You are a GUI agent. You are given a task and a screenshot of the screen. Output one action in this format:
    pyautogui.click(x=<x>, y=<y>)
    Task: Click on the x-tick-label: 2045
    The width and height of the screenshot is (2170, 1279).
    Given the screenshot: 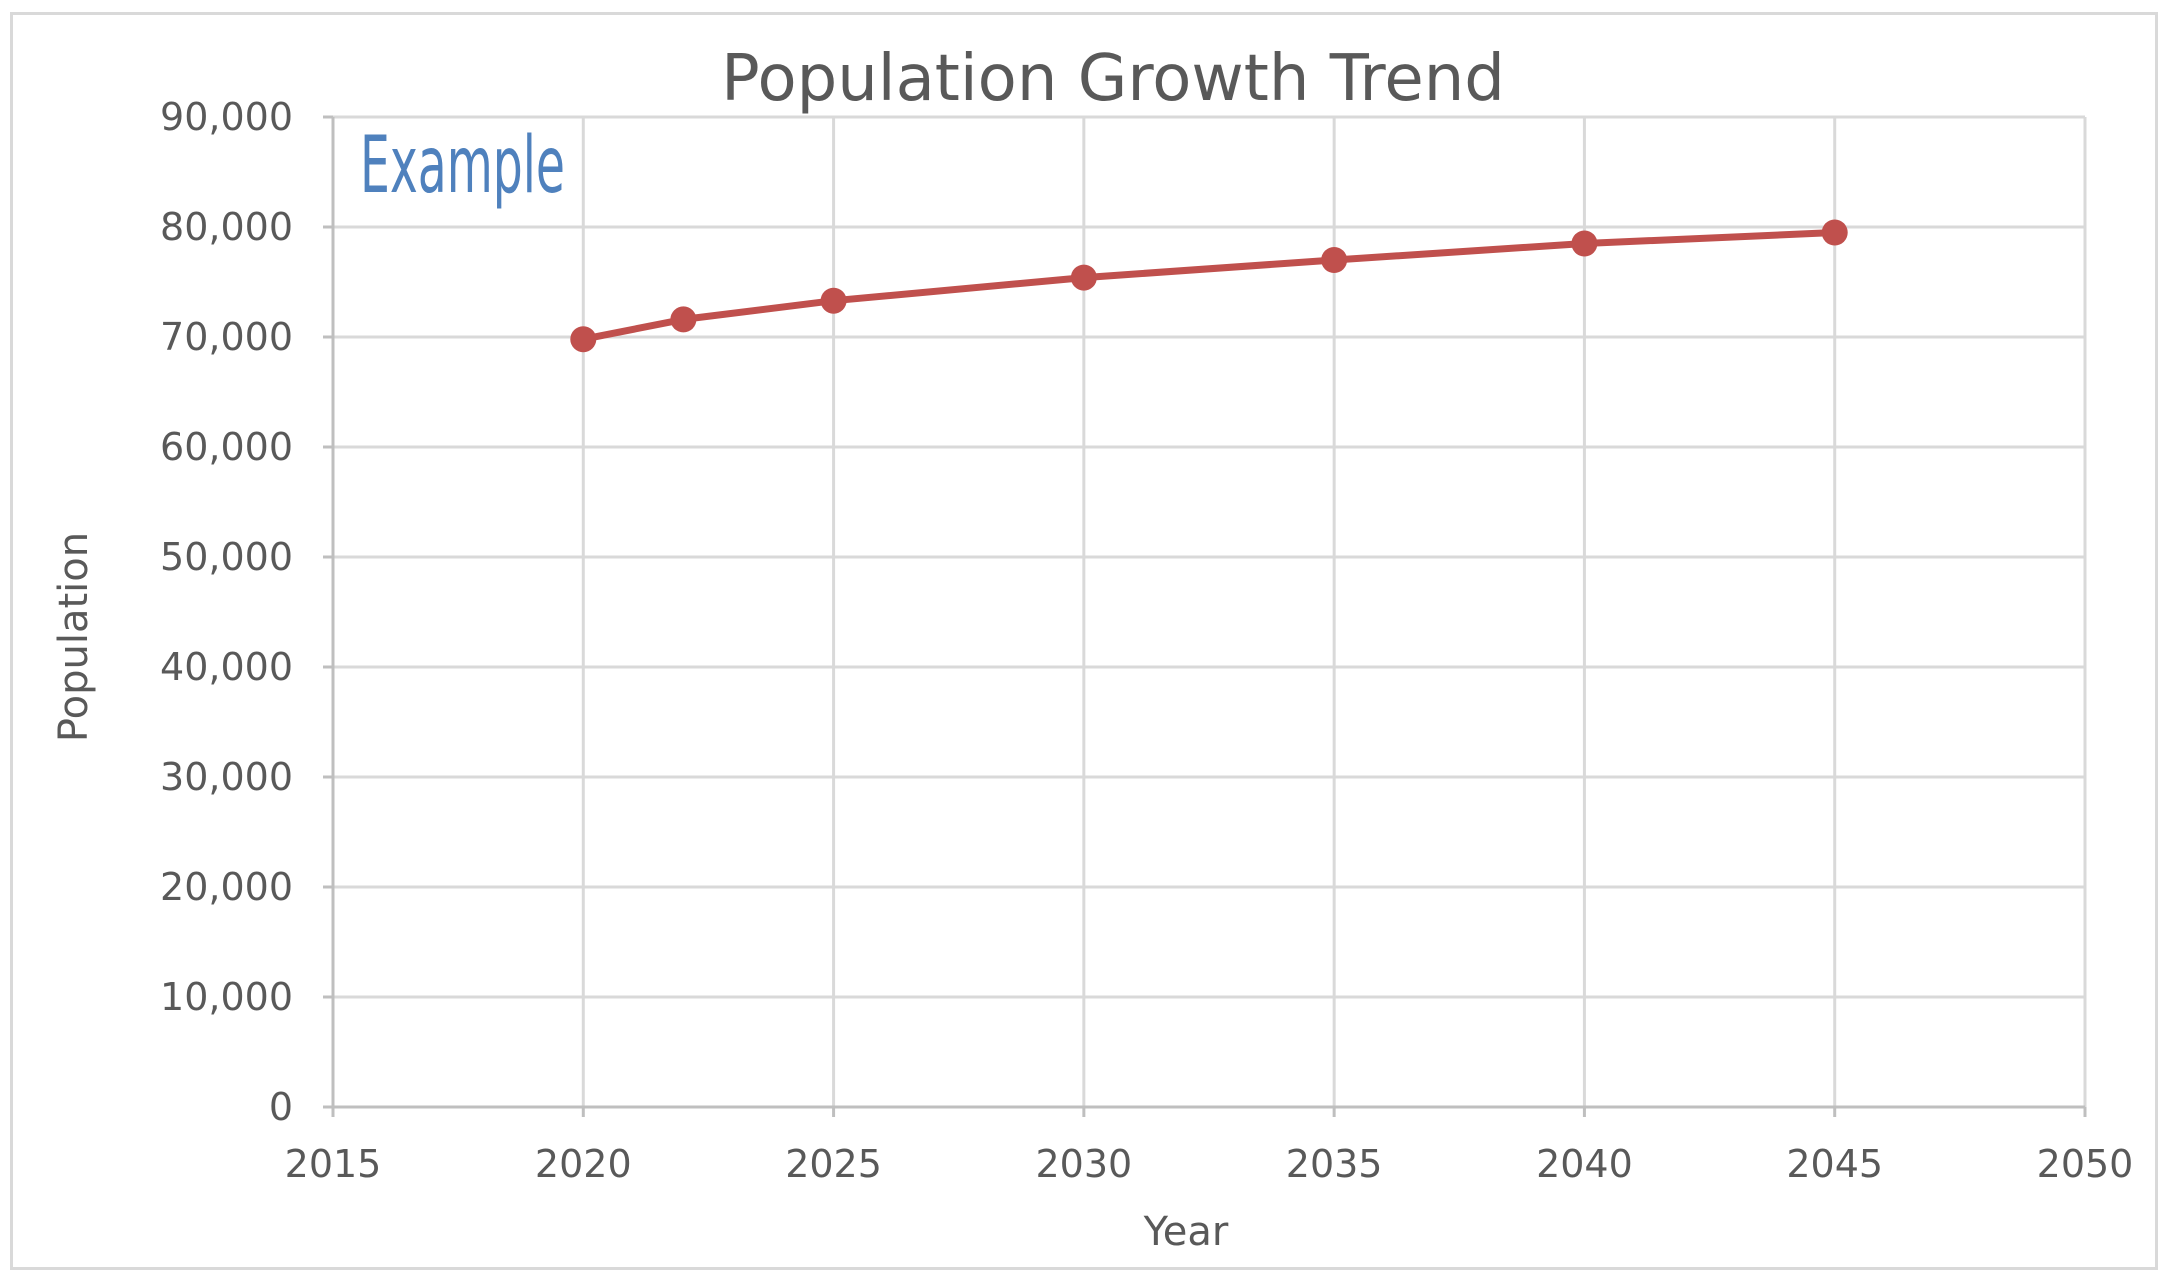 What is the action you would take?
    pyautogui.click(x=1834, y=1164)
    